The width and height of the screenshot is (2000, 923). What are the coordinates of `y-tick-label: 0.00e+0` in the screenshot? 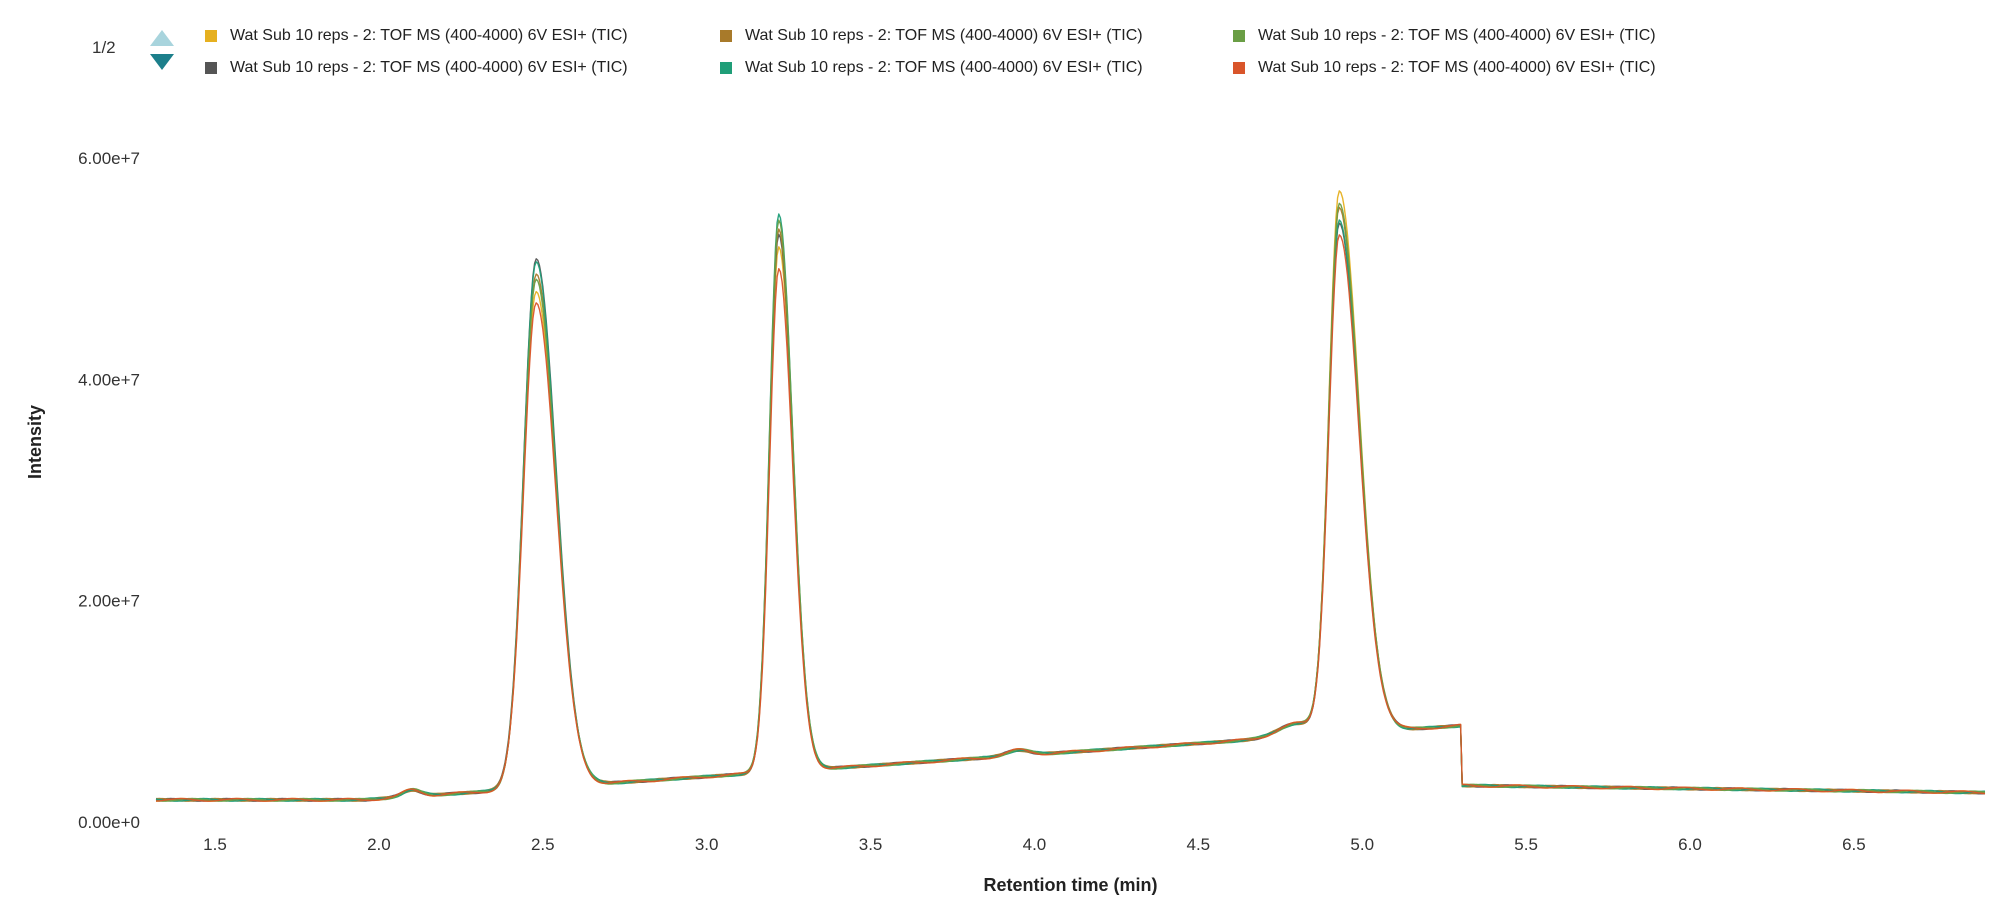 It's located at (109, 822).